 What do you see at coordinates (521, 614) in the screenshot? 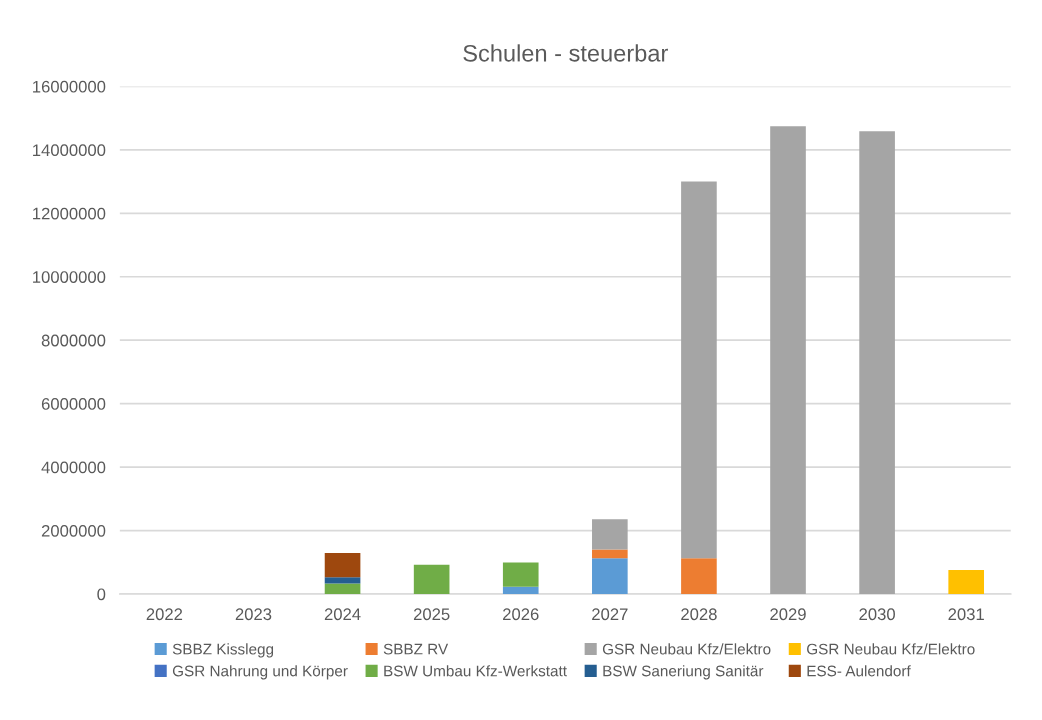
I see `x-tick-label: 2026` at bounding box center [521, 614].